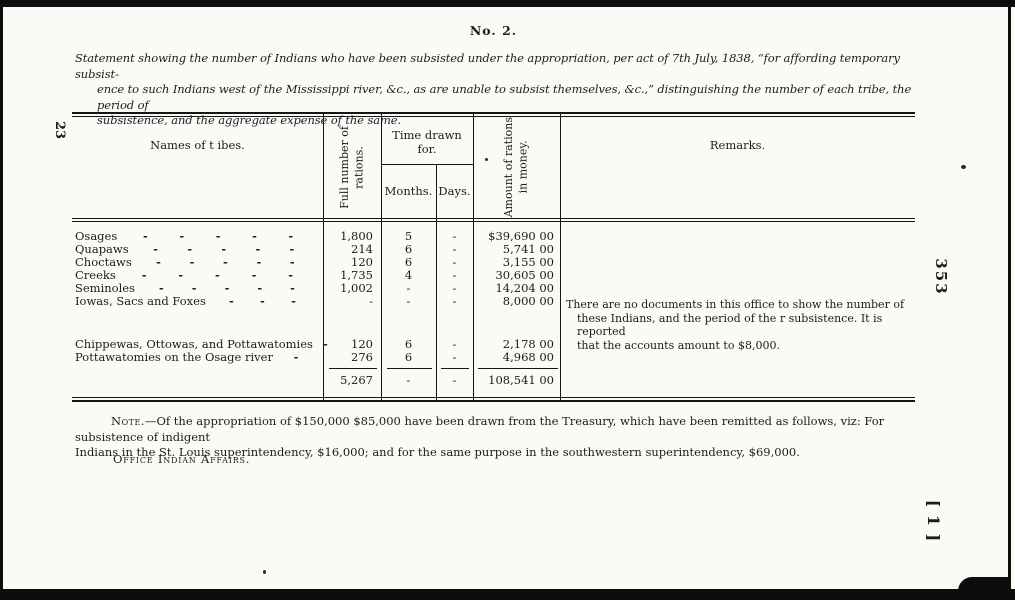  Describe the element at coordinates (371, 301) in the screenshot. I see `rations-value: -` at that location.